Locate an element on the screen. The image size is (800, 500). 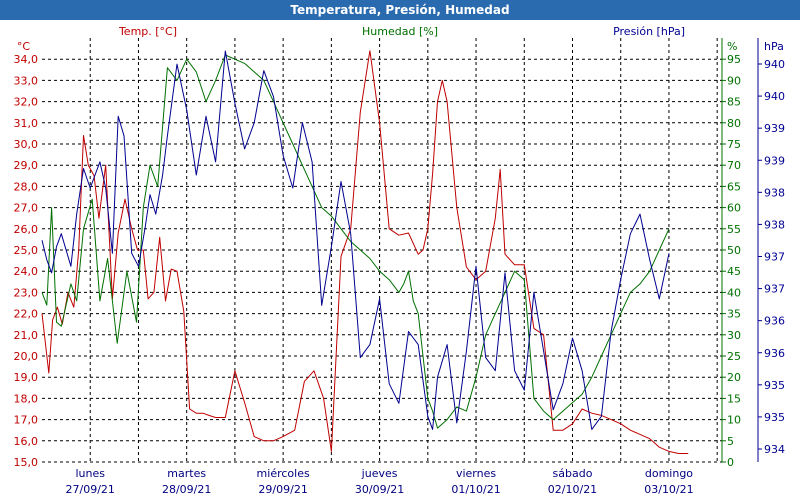
humidity-tick-label: 40 is located at coordinates (734, 292).